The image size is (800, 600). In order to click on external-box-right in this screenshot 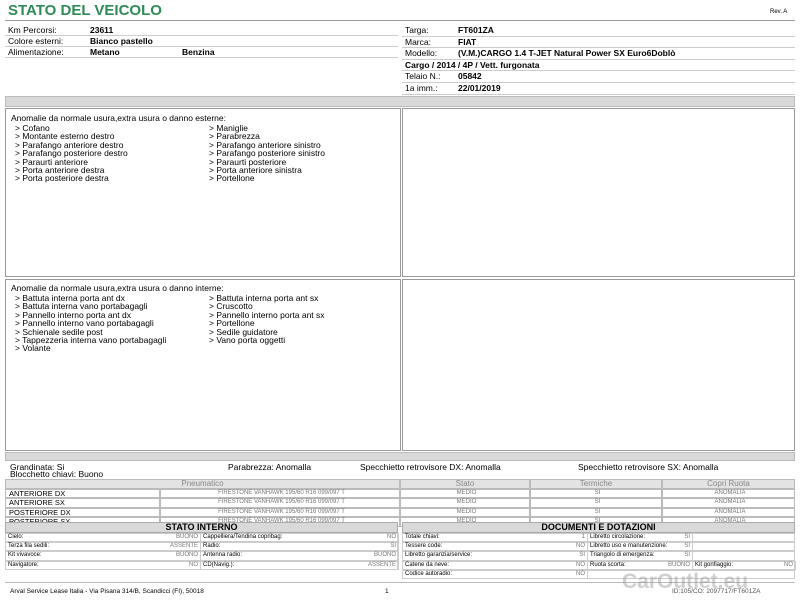, I will do `click(598, 192)`.